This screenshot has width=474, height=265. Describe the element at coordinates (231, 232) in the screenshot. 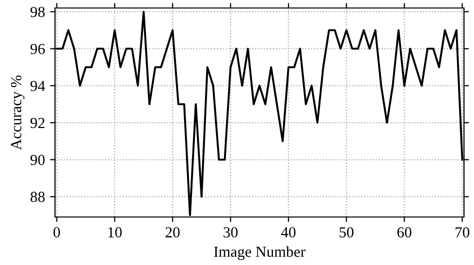

I see `x-tick-label: 30` at that location.